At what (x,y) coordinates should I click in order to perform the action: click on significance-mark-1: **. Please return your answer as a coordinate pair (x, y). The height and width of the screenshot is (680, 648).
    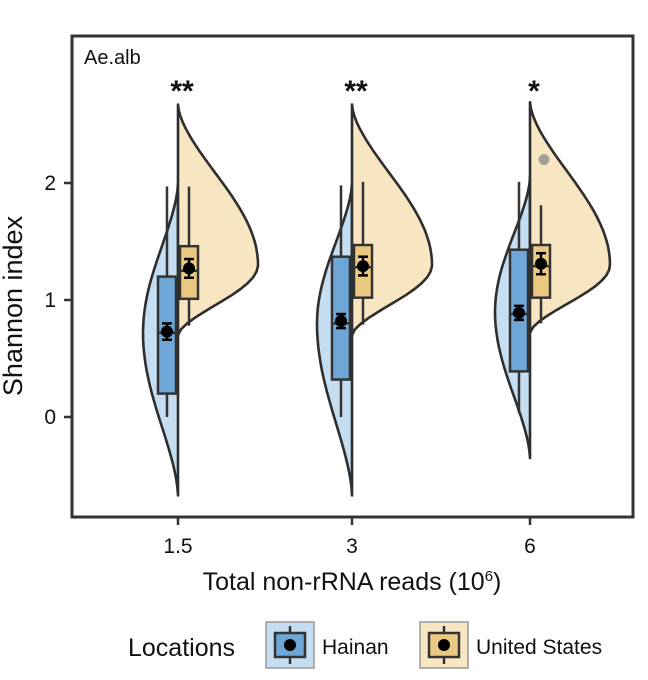
    Looking at the image, I should click on (356, 91).